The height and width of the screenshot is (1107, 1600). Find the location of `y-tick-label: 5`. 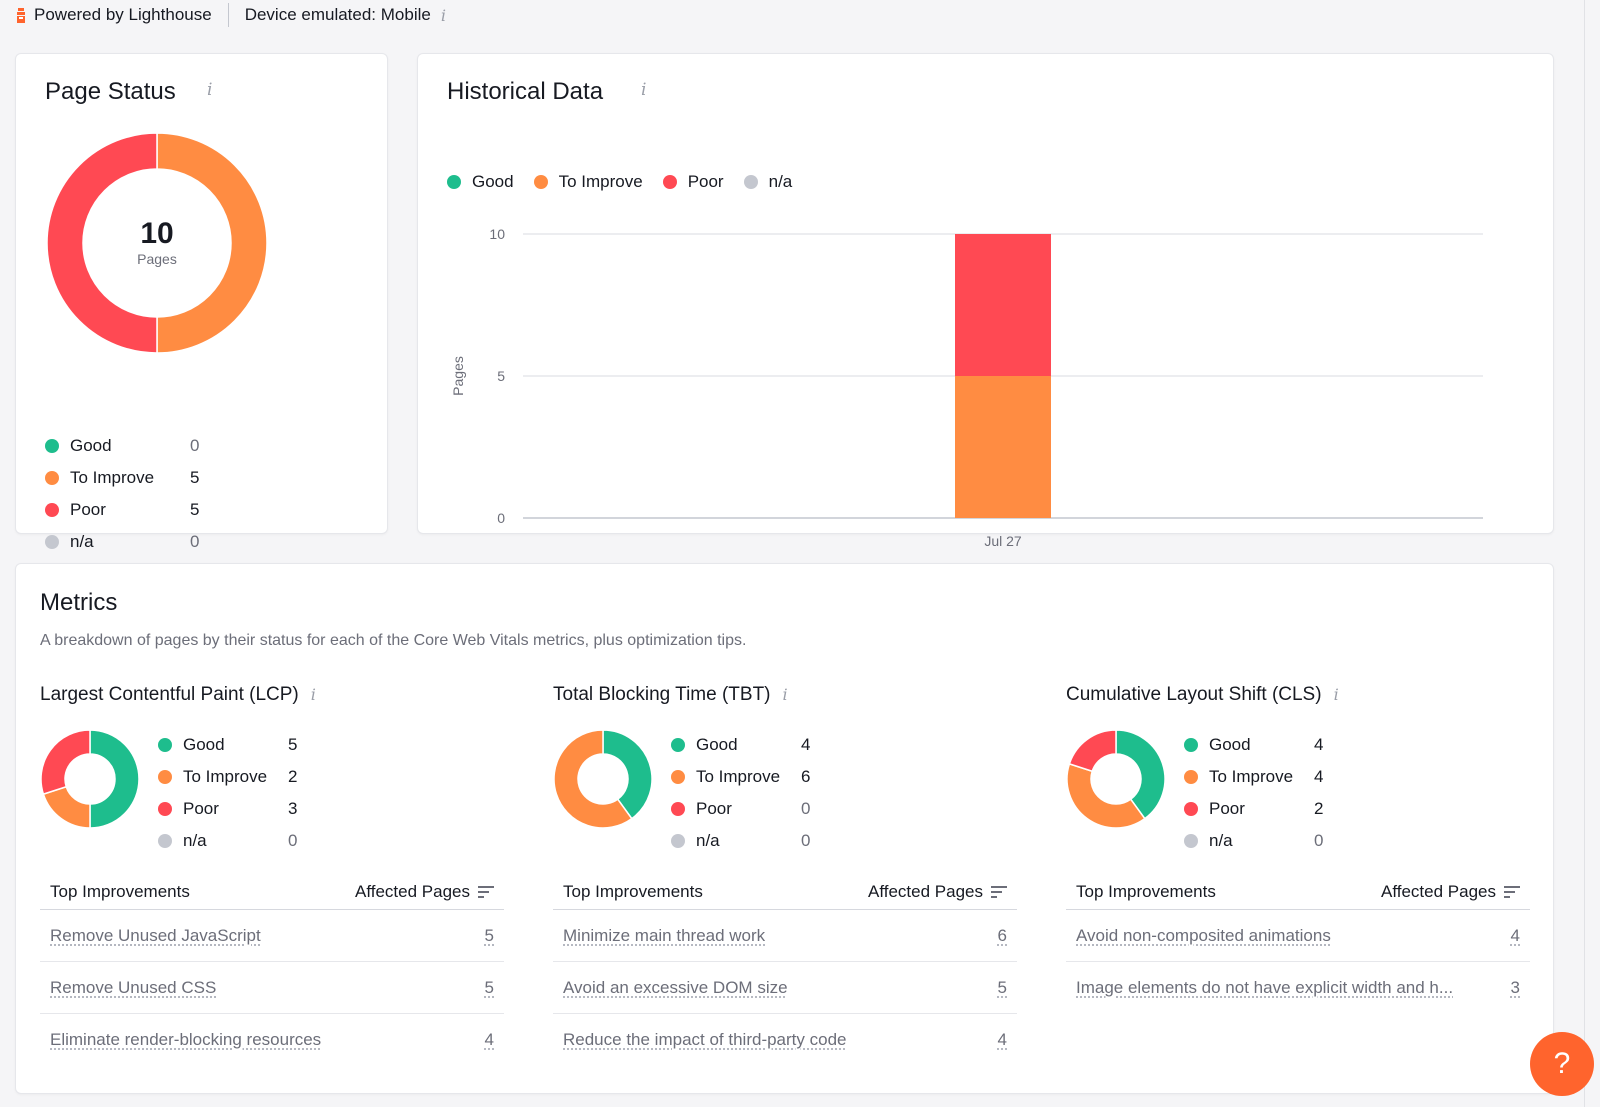

y-tick-label: 5 is located at coordinates (501, 376).